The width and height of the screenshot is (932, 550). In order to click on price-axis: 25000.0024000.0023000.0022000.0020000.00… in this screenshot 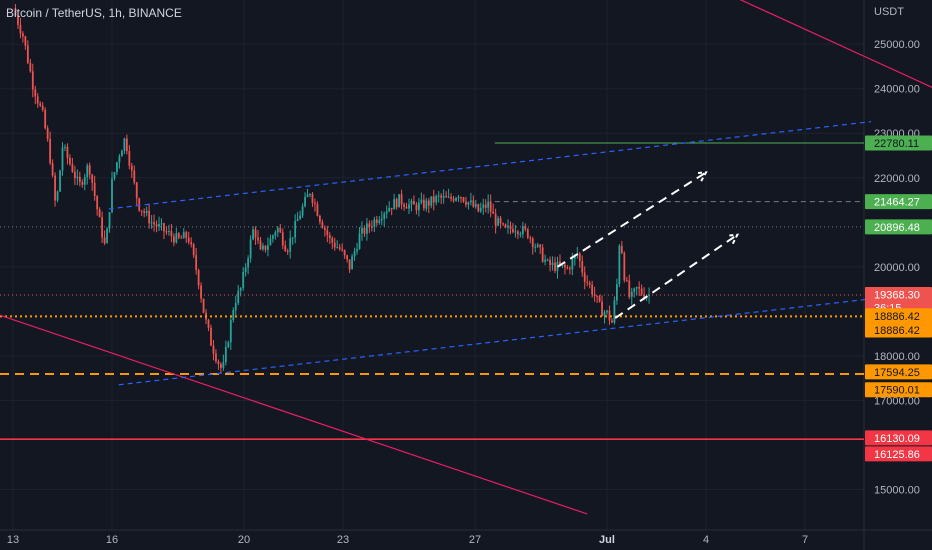, I will do `click(897, 267)`.